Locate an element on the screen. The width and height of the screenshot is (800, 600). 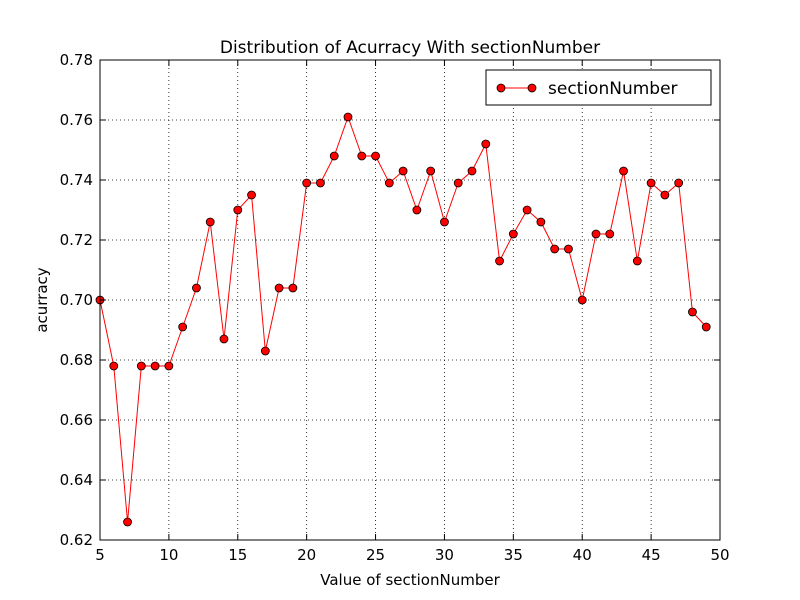
legend-marker-left is located at coordinates (501, 88).